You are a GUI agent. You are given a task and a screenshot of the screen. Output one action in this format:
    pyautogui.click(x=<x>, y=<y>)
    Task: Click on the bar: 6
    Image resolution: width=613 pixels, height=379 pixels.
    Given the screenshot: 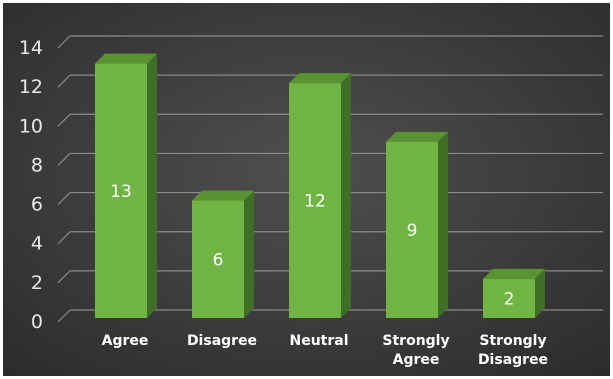 What is the action you would take?
    pyautogui.click(x=223, y=254)
    